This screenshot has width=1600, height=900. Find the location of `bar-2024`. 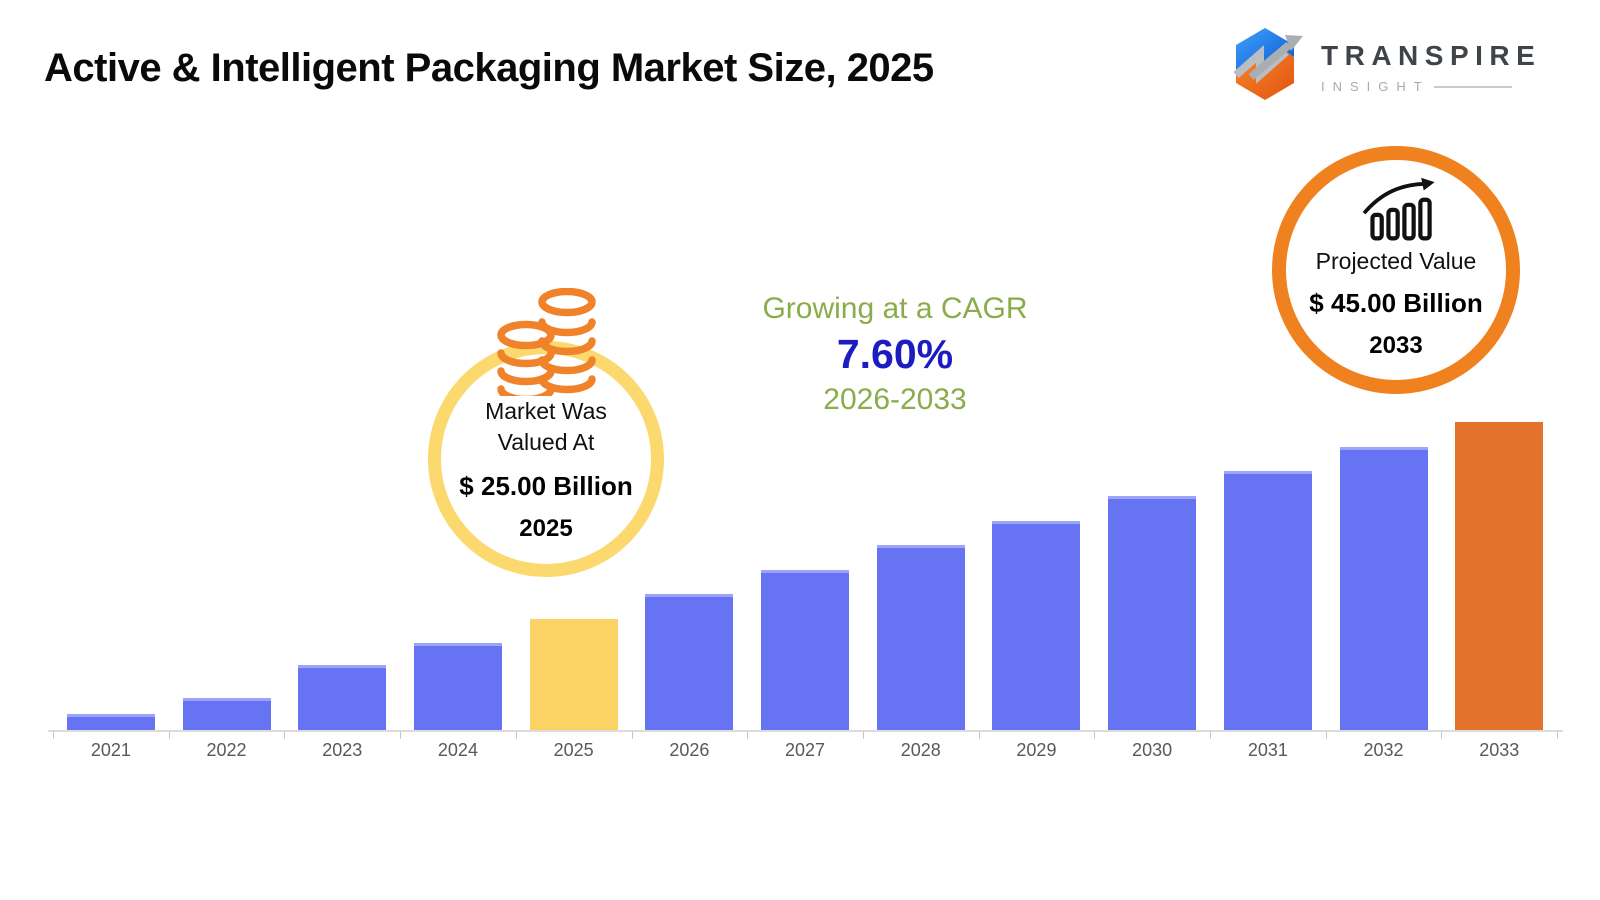

bar-2024 is located at coordinates (457, 686).